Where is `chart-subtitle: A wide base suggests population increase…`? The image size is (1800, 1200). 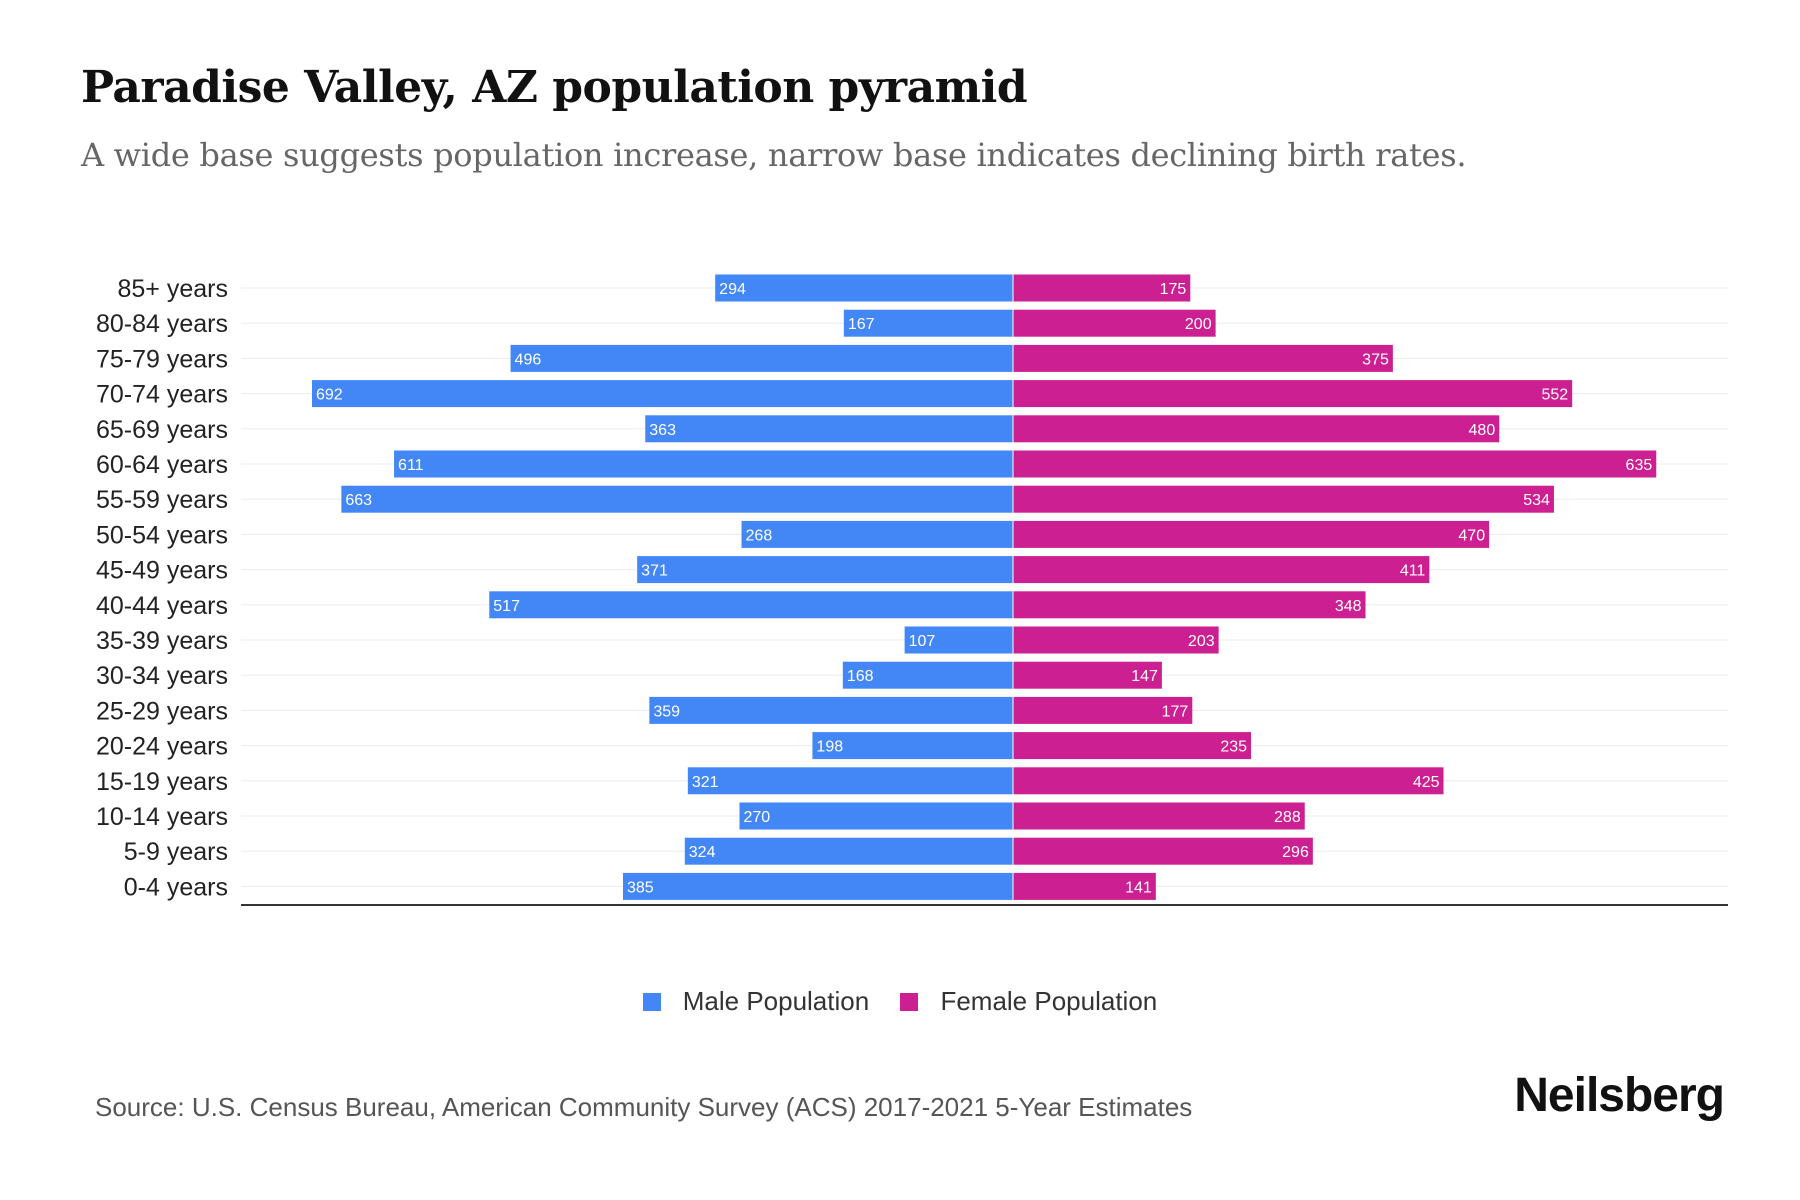
chart-subtitle: A wide base suggests population increase… is located at coordinates (774, 155).